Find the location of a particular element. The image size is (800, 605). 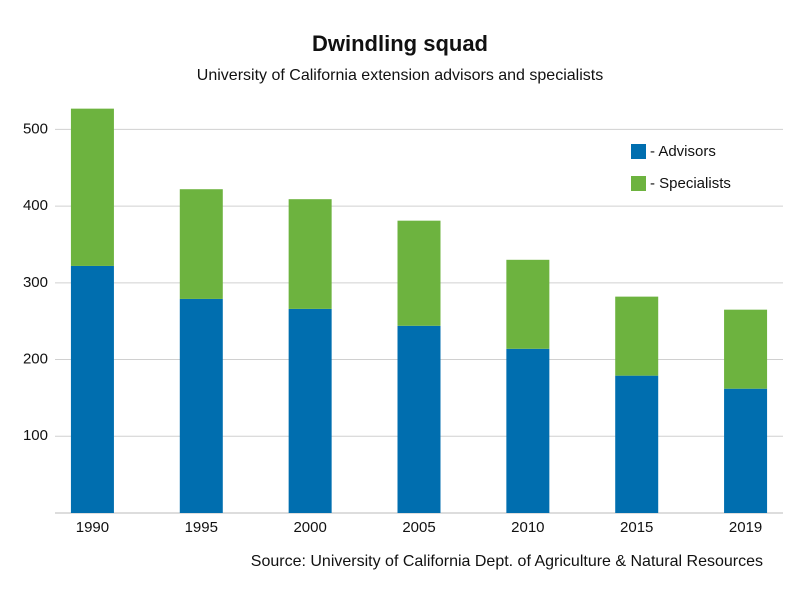

y-tick-label: 400 is located at coordinates (35, 205).